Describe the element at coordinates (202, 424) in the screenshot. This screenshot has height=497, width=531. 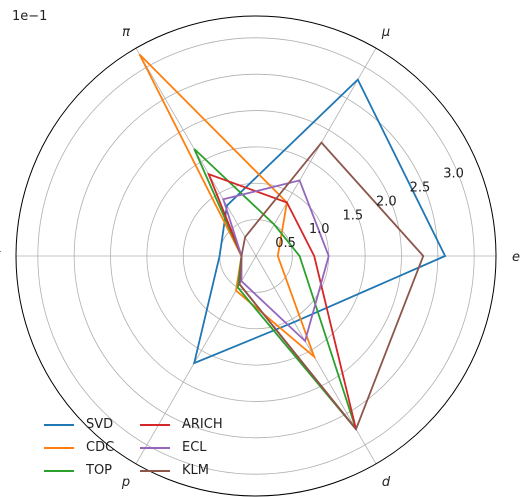
I see `legend-label: ARICH` at that location.